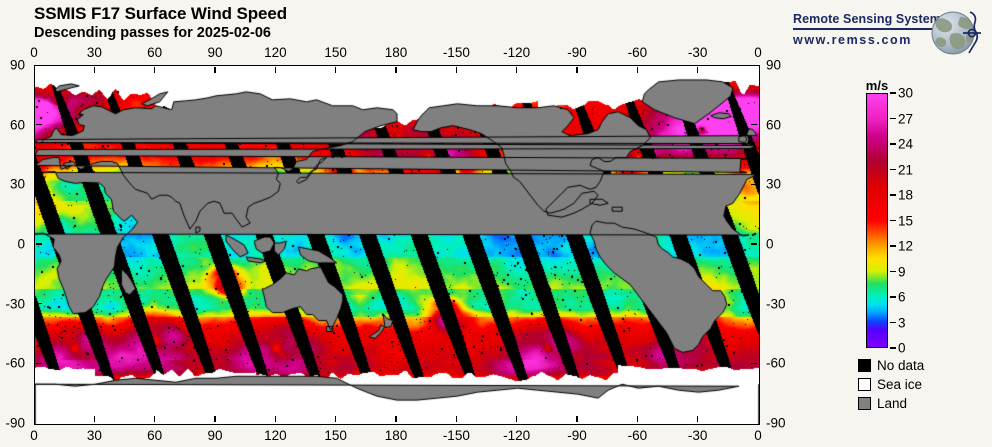  I want to click on lat-label-left: 90, so click(17, 65).